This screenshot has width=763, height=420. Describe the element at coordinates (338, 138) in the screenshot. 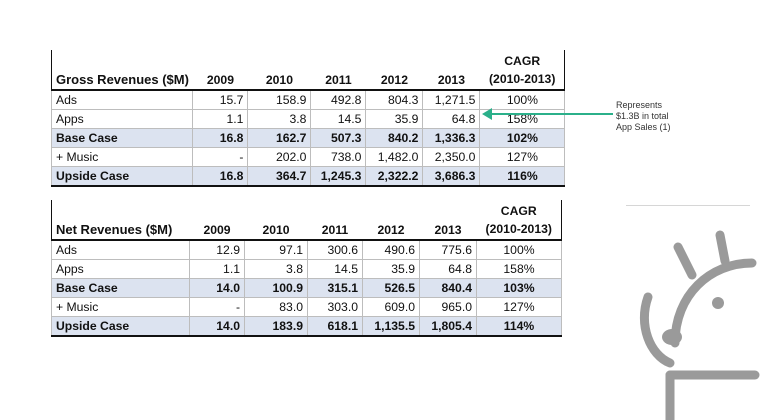

I see `table-cell: 507.3` at that location.